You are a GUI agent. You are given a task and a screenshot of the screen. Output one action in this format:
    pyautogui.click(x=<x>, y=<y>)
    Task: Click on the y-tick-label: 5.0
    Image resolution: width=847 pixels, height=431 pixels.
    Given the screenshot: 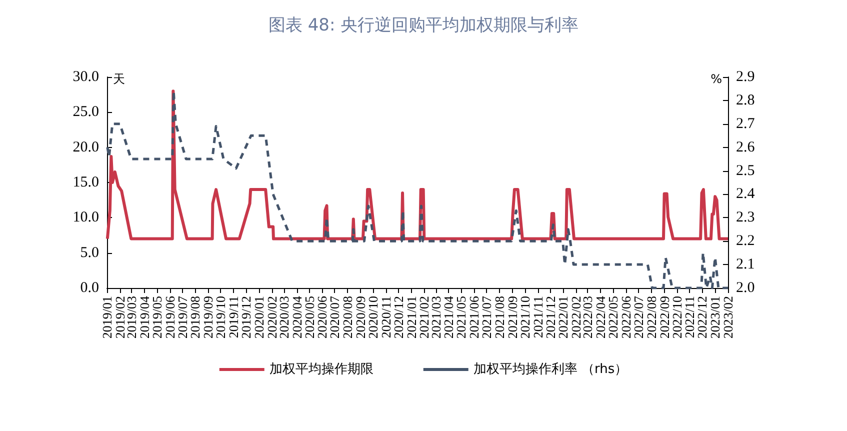 What is the action you would take?
    pyautogui.click(x=89, y=252)
    